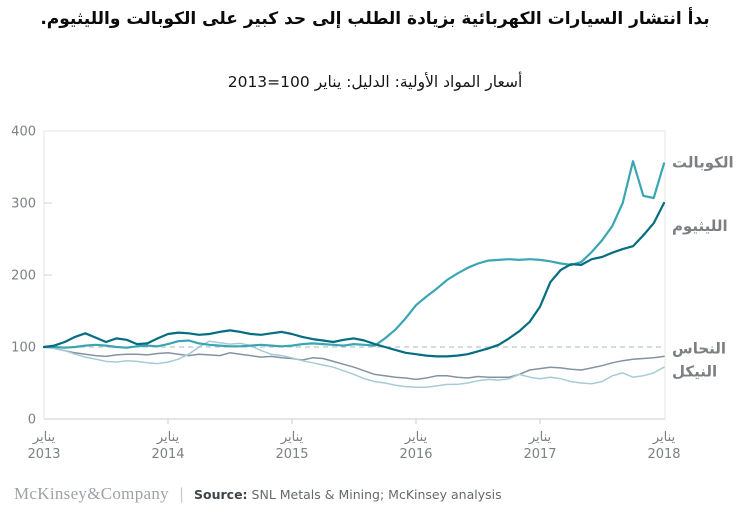 This screenshot has width=750, height=518. Describe the element at coordinates (539, 454) in the screenshot. I see `x-tick-year-label: 2017` at that location.